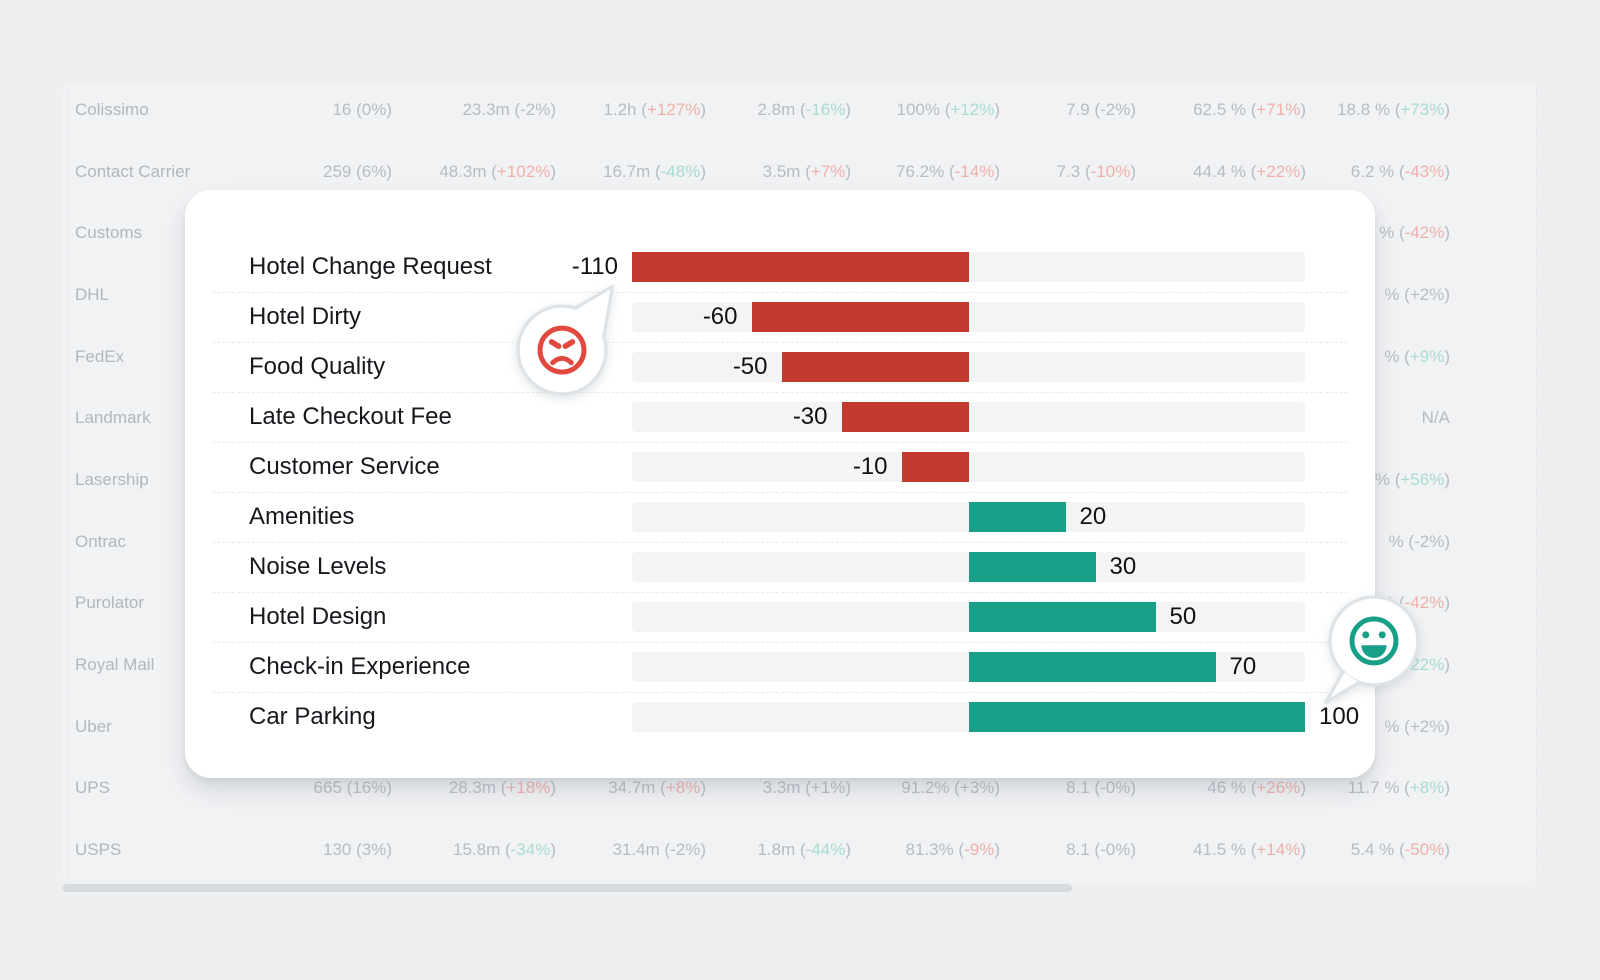 Image resolution: width=1600 pixels, height=980 pixels. What do you see at coordinates (720, 316) in the screenshot?
I see `bar-value-label: -60` at bounding box center [720, 316].